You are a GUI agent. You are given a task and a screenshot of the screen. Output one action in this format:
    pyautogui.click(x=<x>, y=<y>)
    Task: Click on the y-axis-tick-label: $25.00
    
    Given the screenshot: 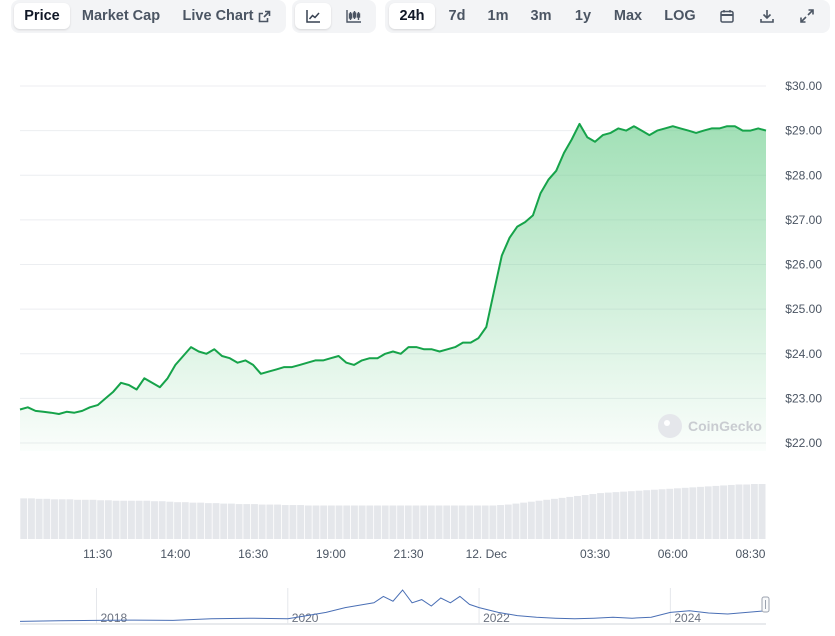 What is the action you would take?
    pyautogui.click(x=803, y=309)
    